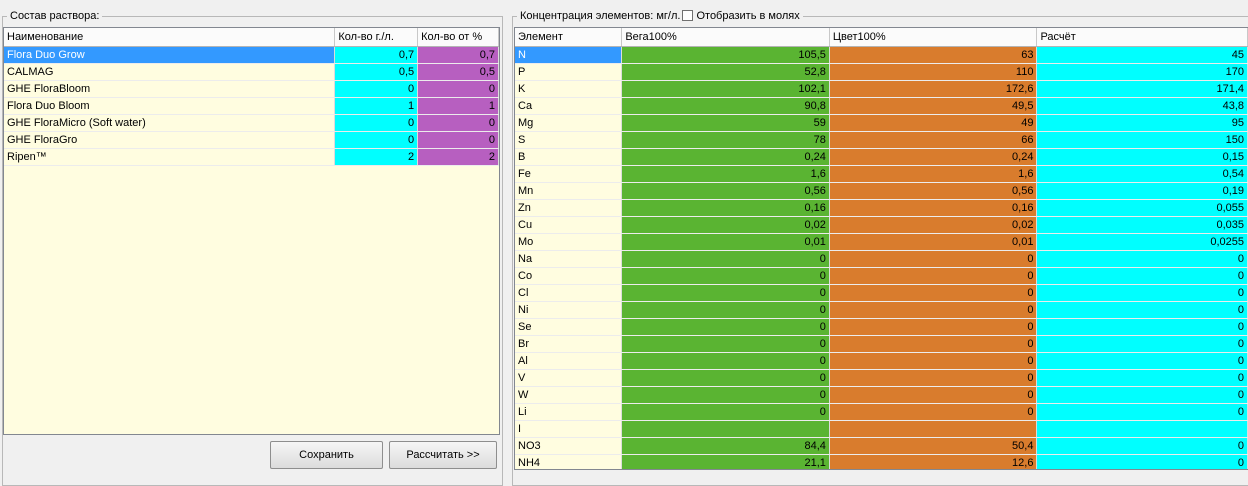 The height and width of the screenshot is (486, 1248). I want to click on composition-row: GHE FloraBloom 0 0, so click(251, 89).